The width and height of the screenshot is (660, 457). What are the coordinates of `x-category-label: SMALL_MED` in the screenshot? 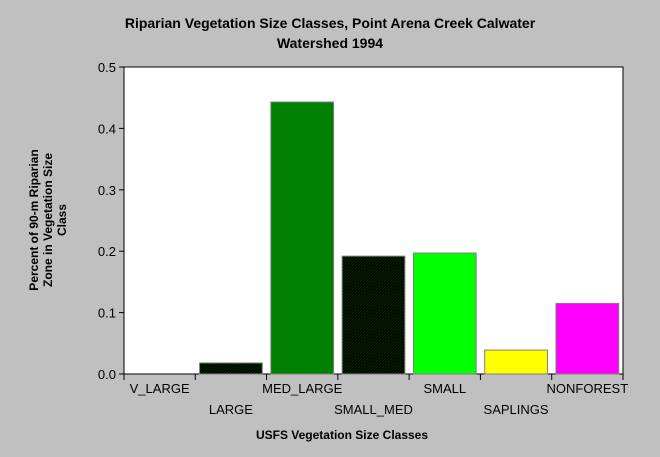 It's located at (373, 409).